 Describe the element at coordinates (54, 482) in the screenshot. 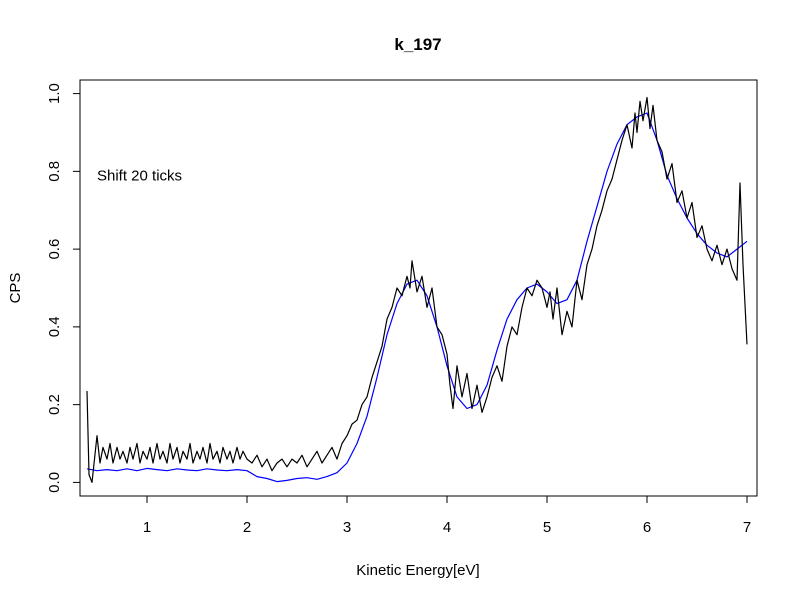

I see `y-tick-label: 0.0` at that location.